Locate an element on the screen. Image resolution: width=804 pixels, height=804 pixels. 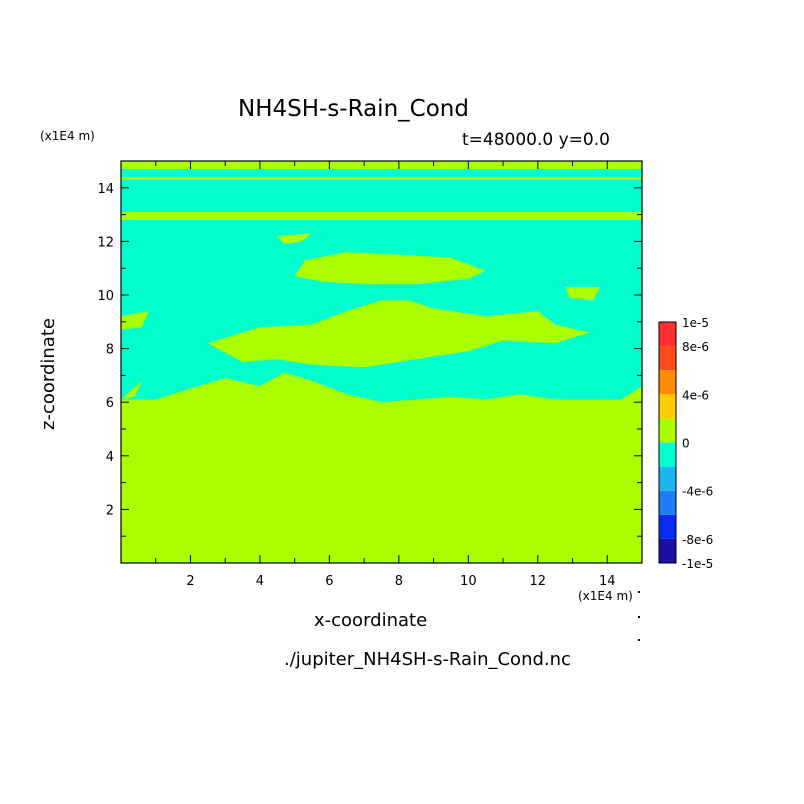
x-tick-label: 12 is located at coordinates (538, 581).